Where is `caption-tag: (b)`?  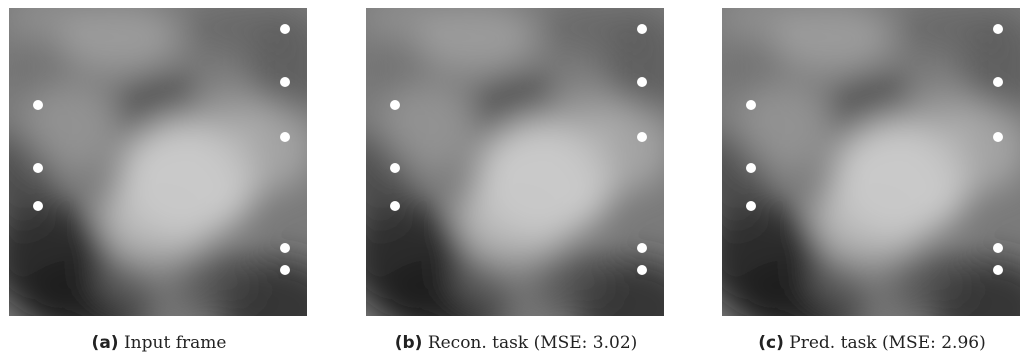
caption-tag: (b) is located at coordinates (408, 343).